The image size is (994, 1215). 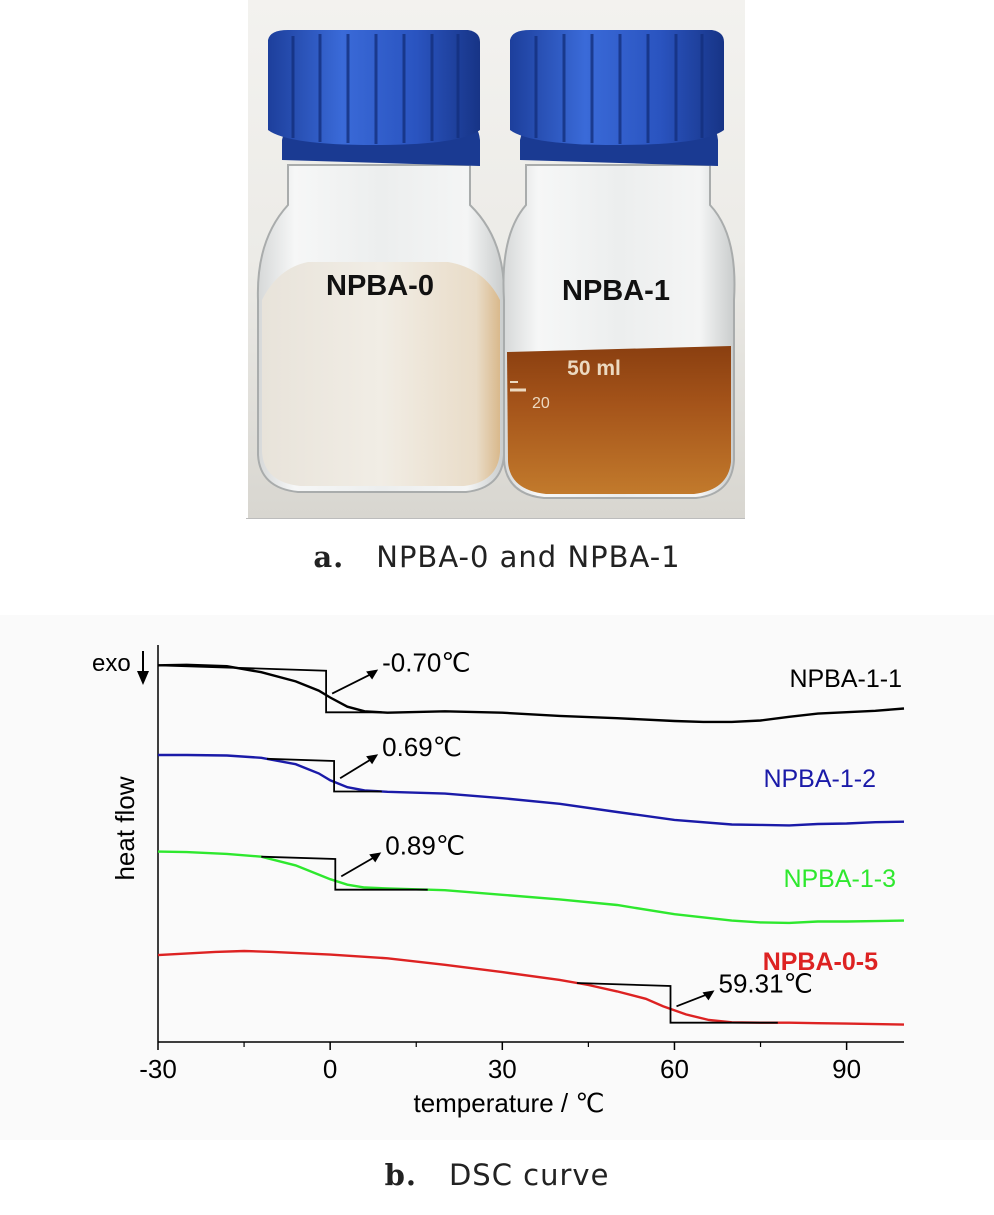 I want to click on volume-mark: 50 ml, so click(x=594, y=368).